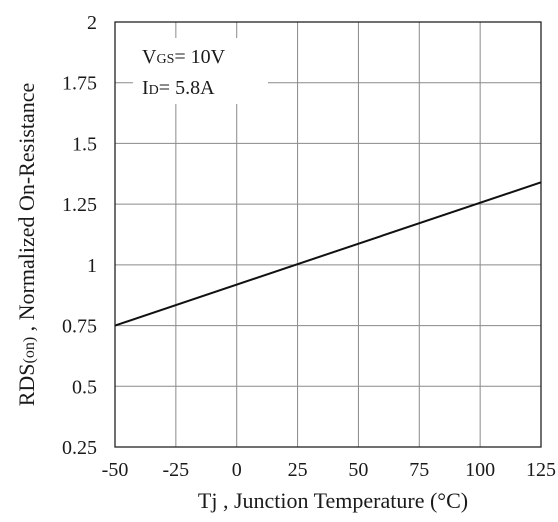 The height and width of the screenshot is (522, 558). Describe the element at coordinates (342, 500) in the screenshot. I see `x-axis-title-rest: , Junction Temperature (°C)` at that location.